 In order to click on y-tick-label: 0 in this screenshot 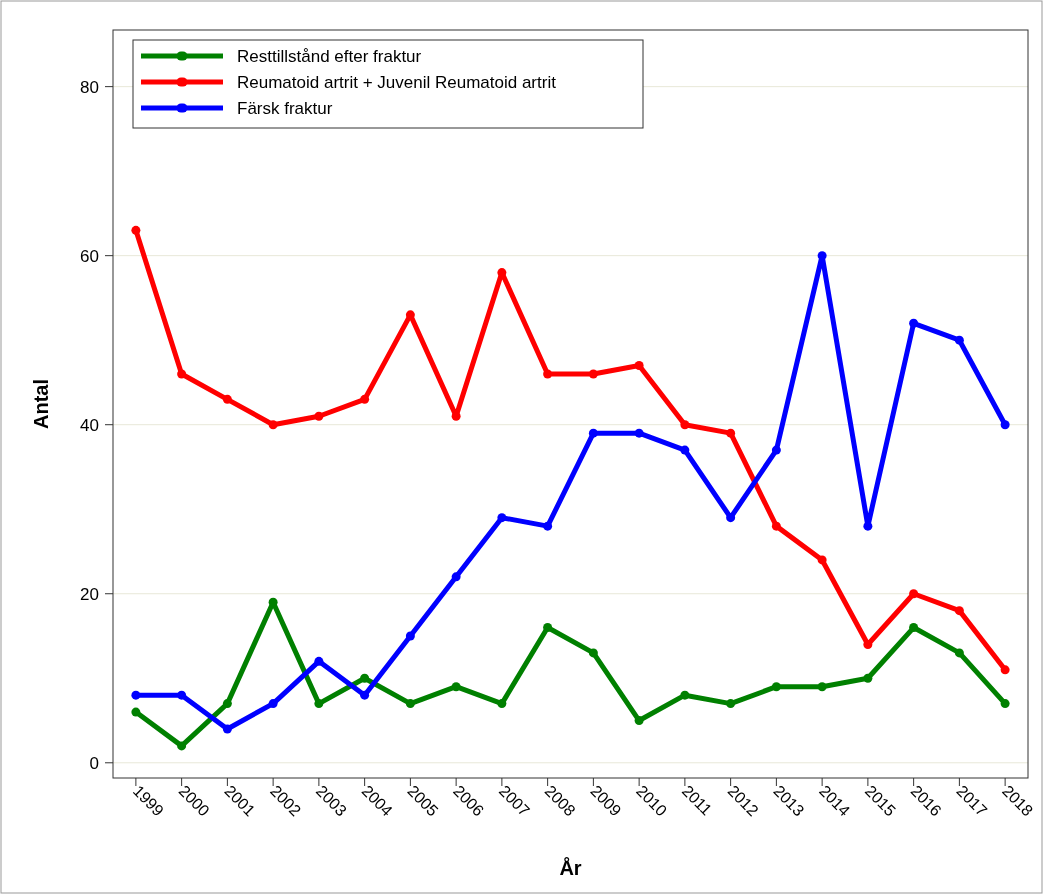, I will do `click(94, 763)`.